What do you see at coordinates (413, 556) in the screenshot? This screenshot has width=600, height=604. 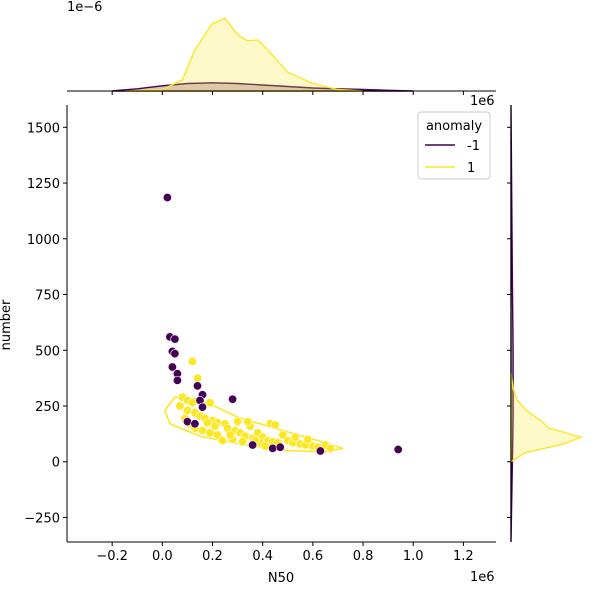 I see `x-tick-label: 1.0` at bounding box center [413, 556].